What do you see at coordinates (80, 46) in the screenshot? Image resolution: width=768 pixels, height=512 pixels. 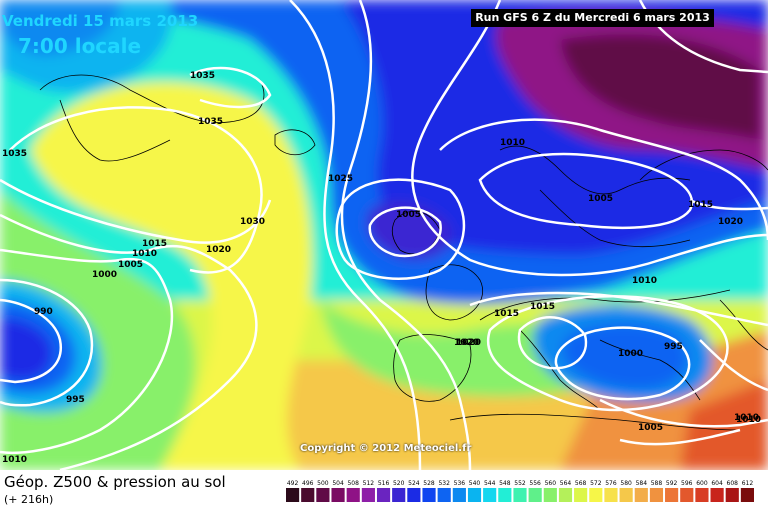 I see `valid-time: 7:00 locale` at bounding box center [80, 46].